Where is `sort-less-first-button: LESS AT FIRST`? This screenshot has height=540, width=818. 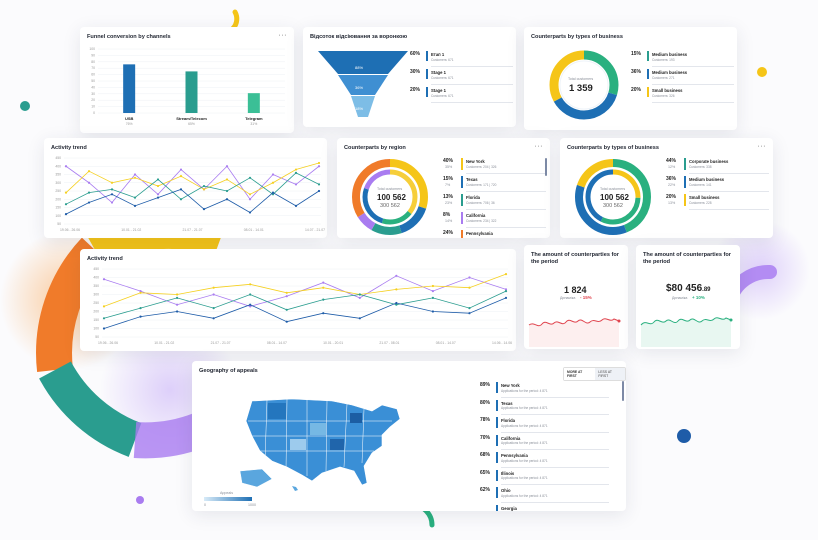 sort-less-first-button: LESS AT FIRST is located at coordinates (610, 374).